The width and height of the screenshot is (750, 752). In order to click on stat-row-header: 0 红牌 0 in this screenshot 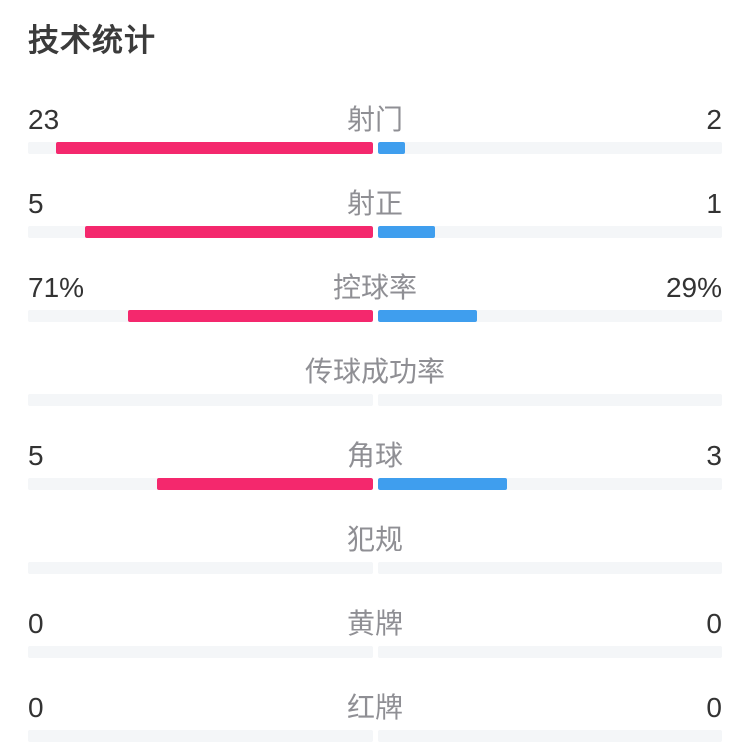, I will do `click(375, 708)`.